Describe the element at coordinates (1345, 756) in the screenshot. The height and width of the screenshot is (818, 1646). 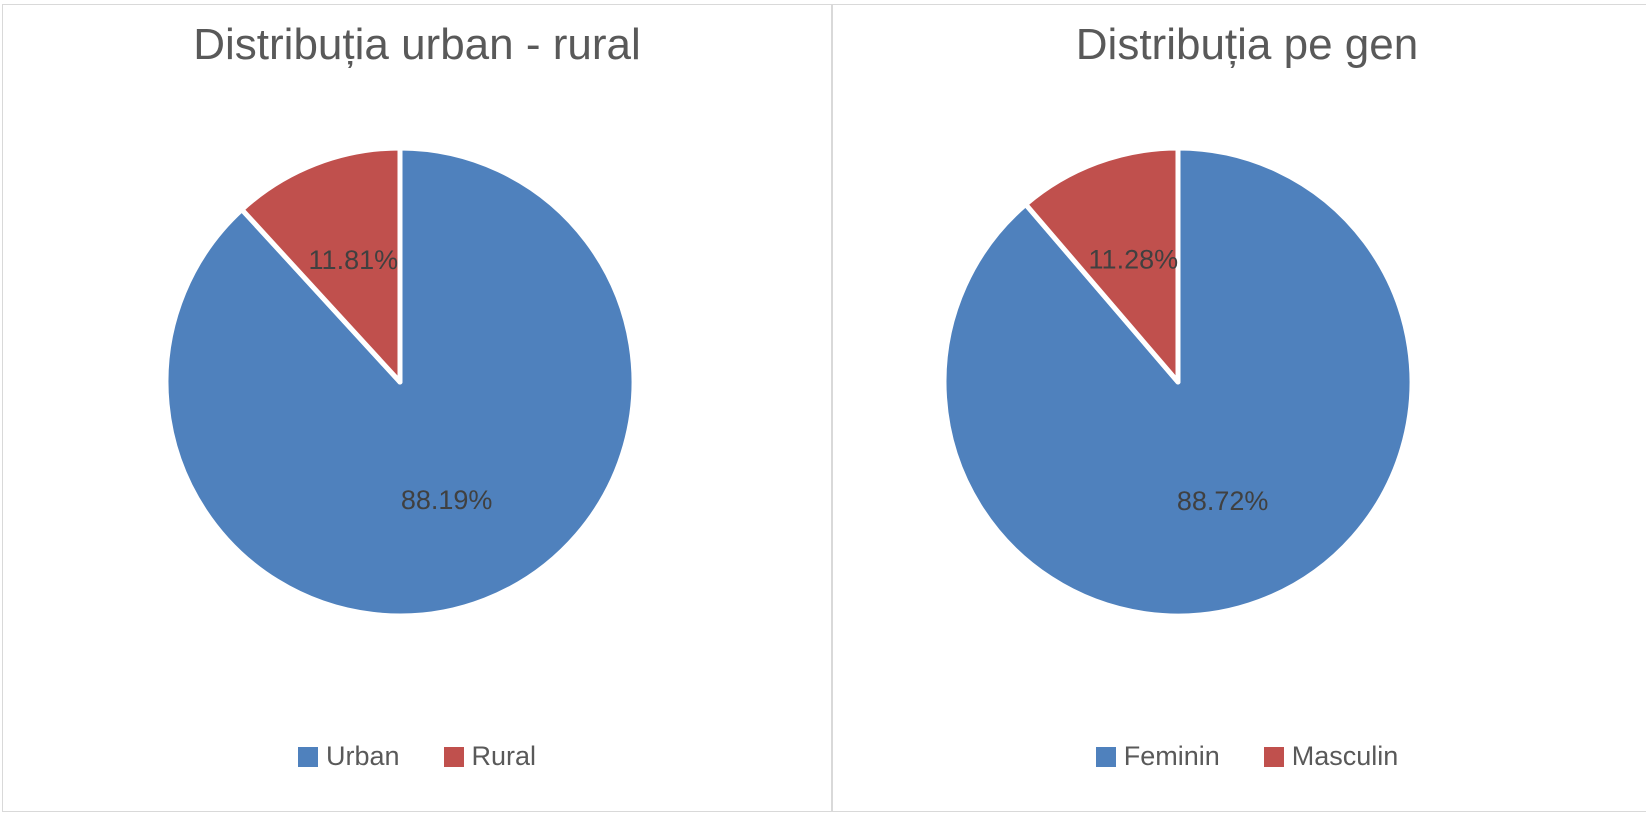
I see `legend-label: Masculin` at that location.